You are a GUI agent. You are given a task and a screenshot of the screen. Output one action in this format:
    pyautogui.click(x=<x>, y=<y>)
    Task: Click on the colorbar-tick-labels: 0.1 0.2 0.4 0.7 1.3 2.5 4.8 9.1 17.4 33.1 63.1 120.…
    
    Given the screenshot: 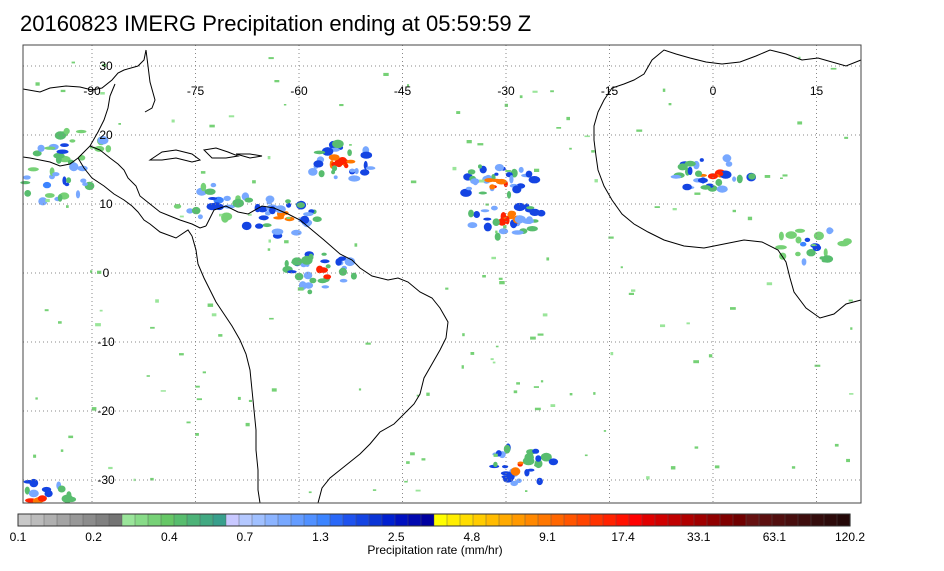 What is the action you would take?
    pyautogui.click(x=438, y=537)
    